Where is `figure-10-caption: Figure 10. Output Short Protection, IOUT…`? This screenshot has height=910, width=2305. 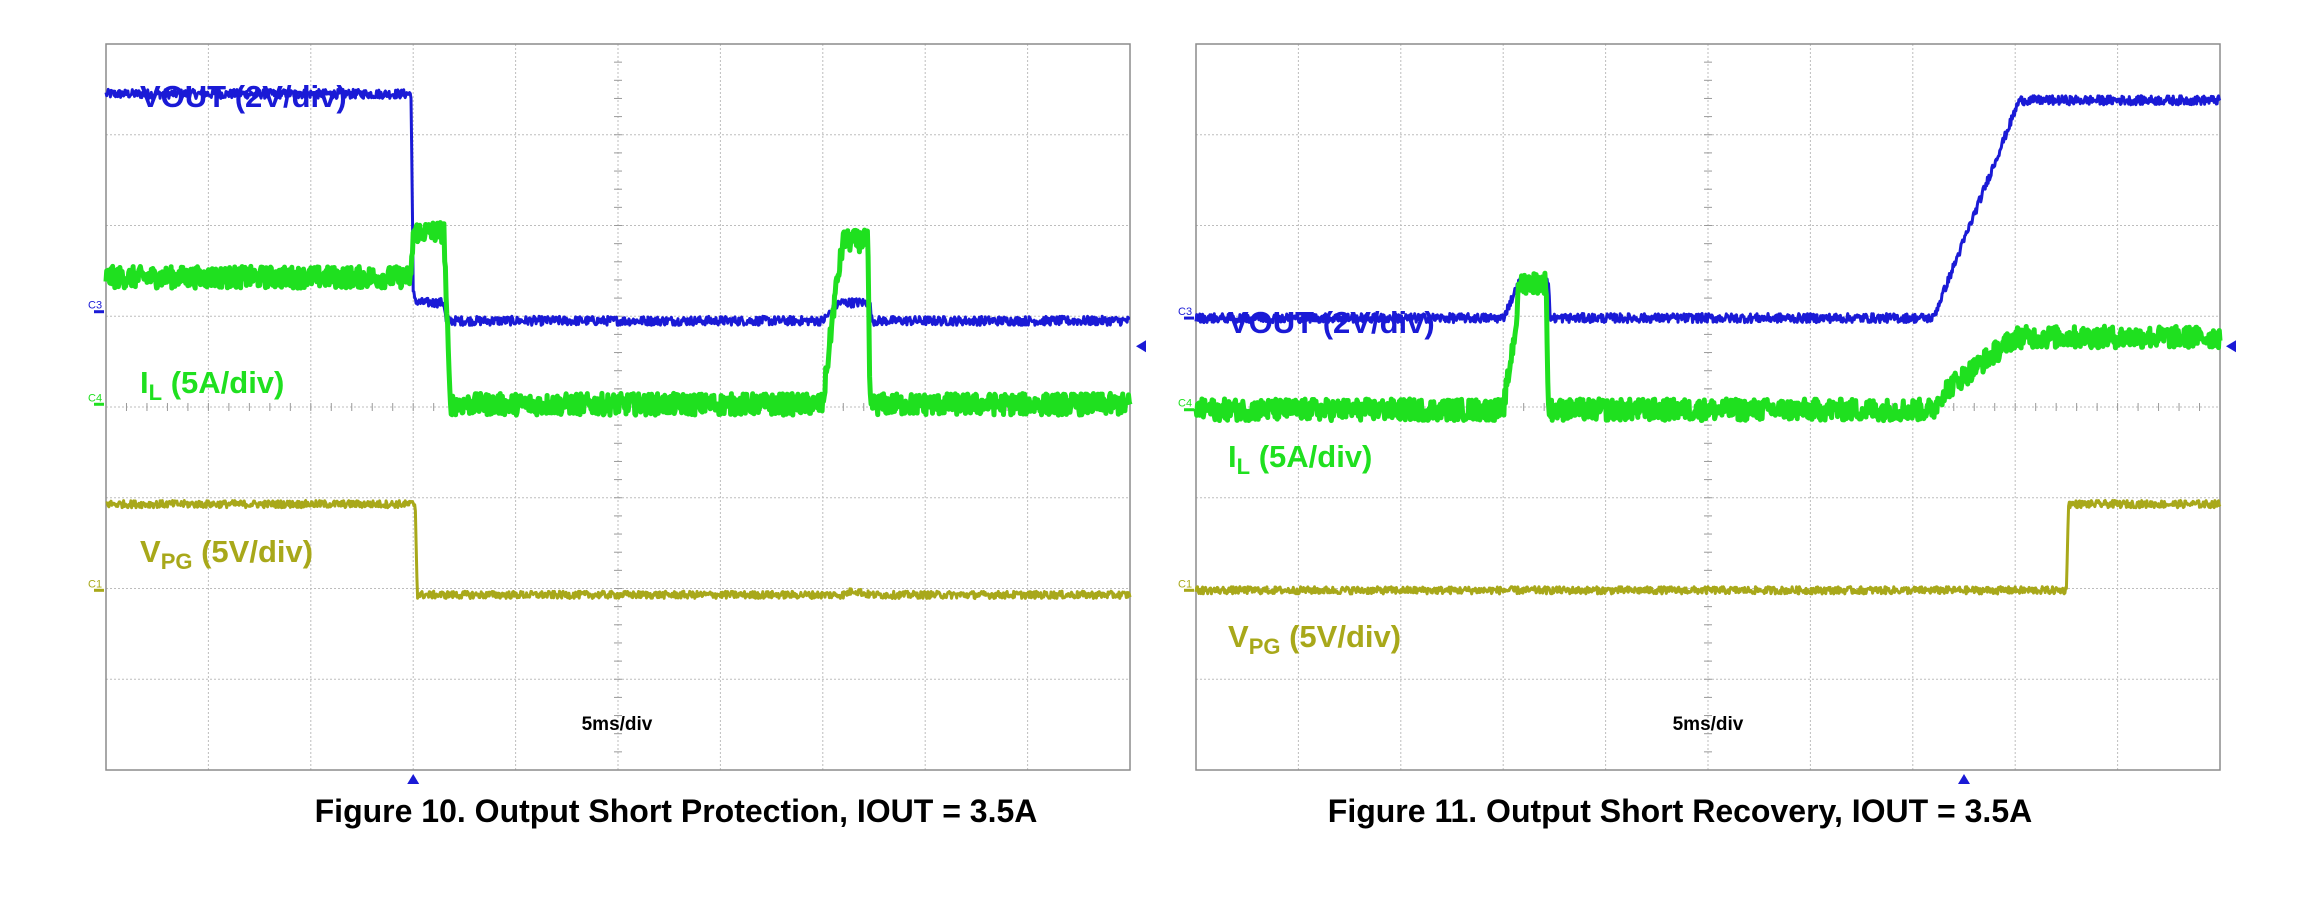
figure-10-caption: Figure 10. Output Short Protection, IOUT… is located at coordinates (676, 811).